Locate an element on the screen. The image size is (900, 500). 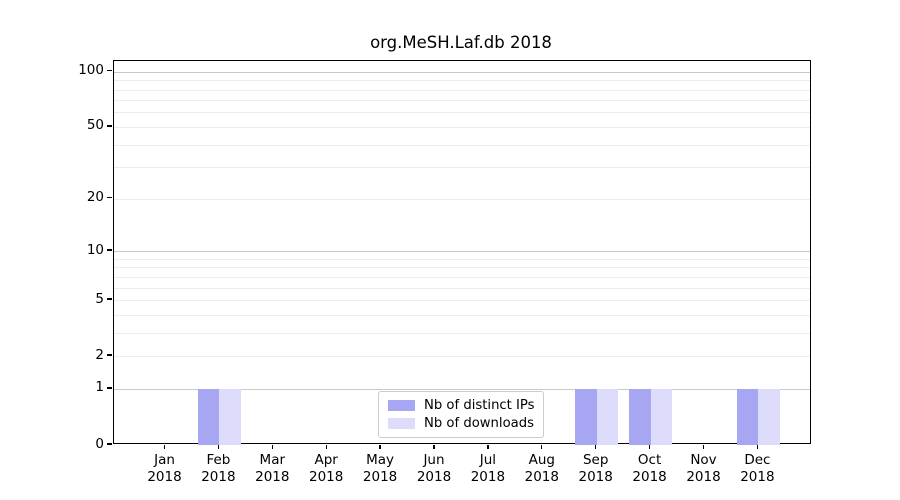
bar-downloads-dec is located at coordinates (769, 416).